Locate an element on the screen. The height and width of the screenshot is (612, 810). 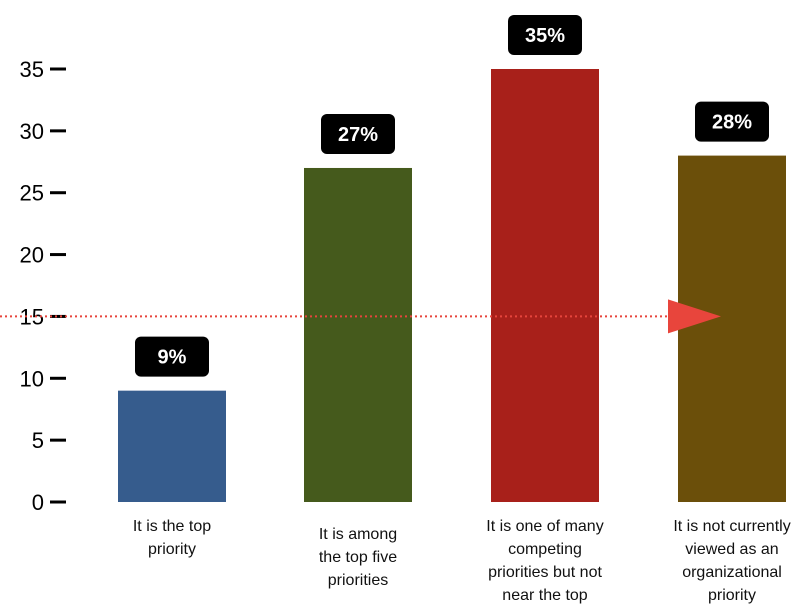
y-tick-label: 0 is located at coordinates (38, 502).